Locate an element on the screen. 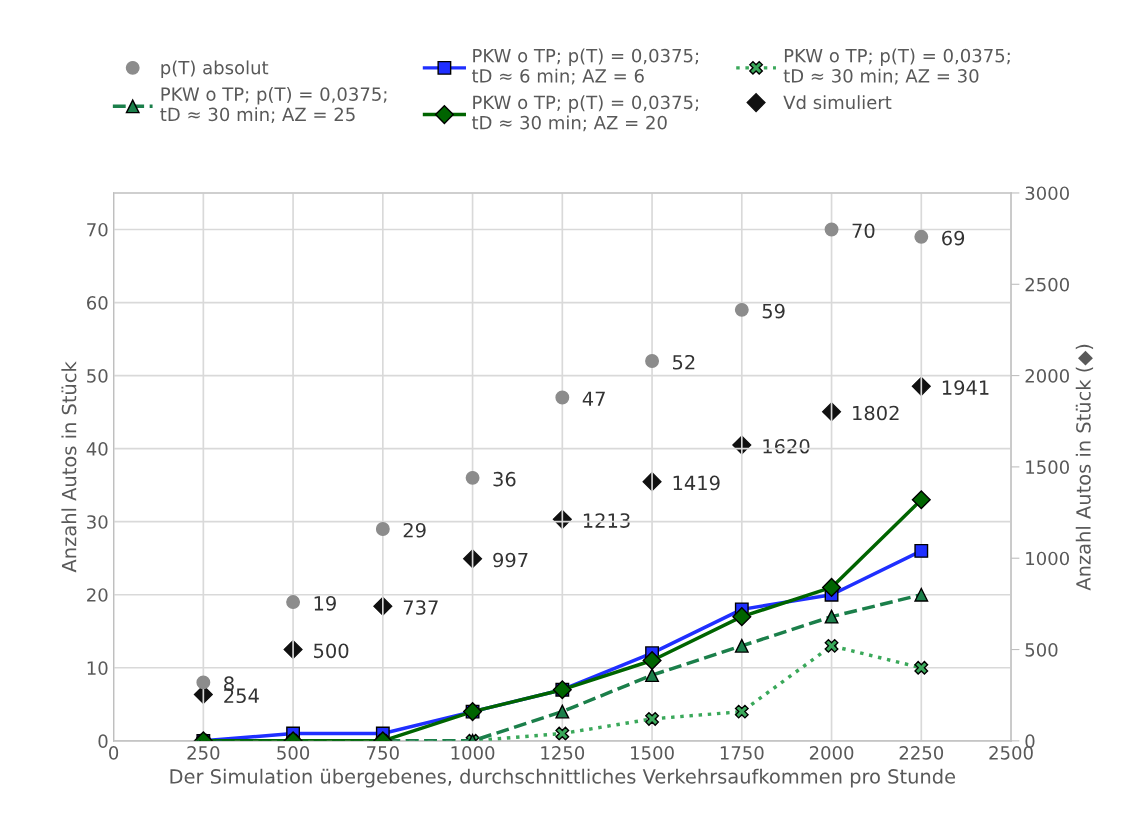 This screenshot has height=839, width=1136. data-label: 19 is located at coordinates (325, 603).